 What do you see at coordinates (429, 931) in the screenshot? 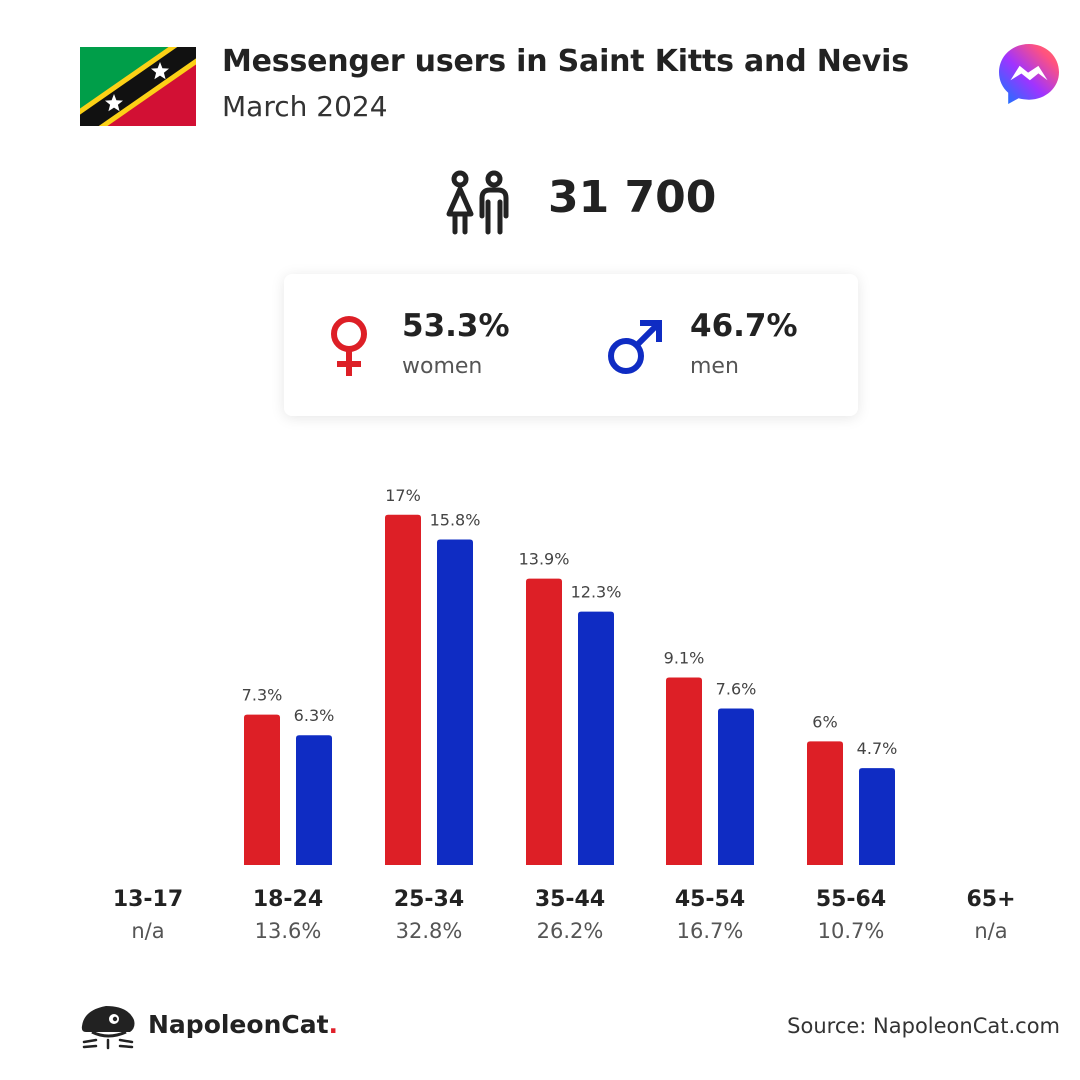
I see `category-total-25-34: 32.8%` at bounding box center [429, 931].